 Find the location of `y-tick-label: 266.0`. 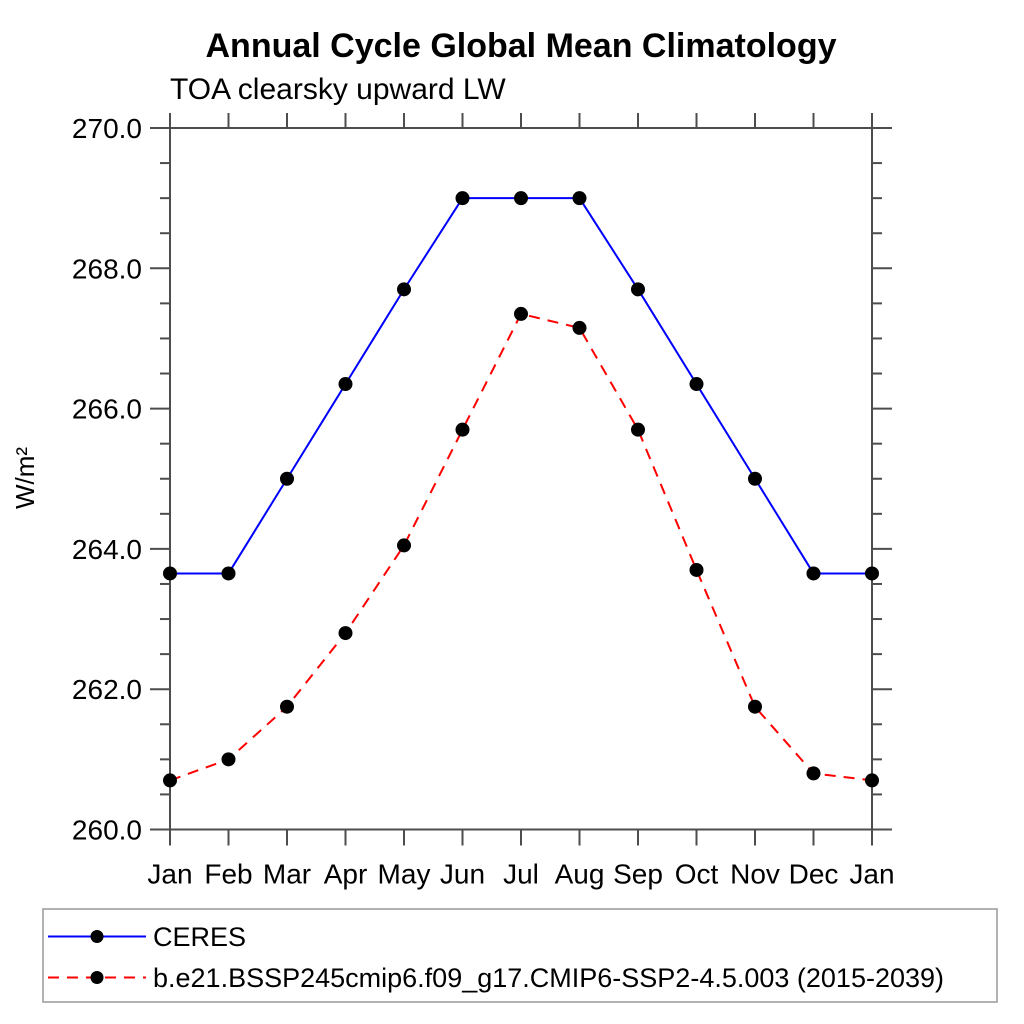

y-tick-label: 266.0 is located at coordinates (107, 409).